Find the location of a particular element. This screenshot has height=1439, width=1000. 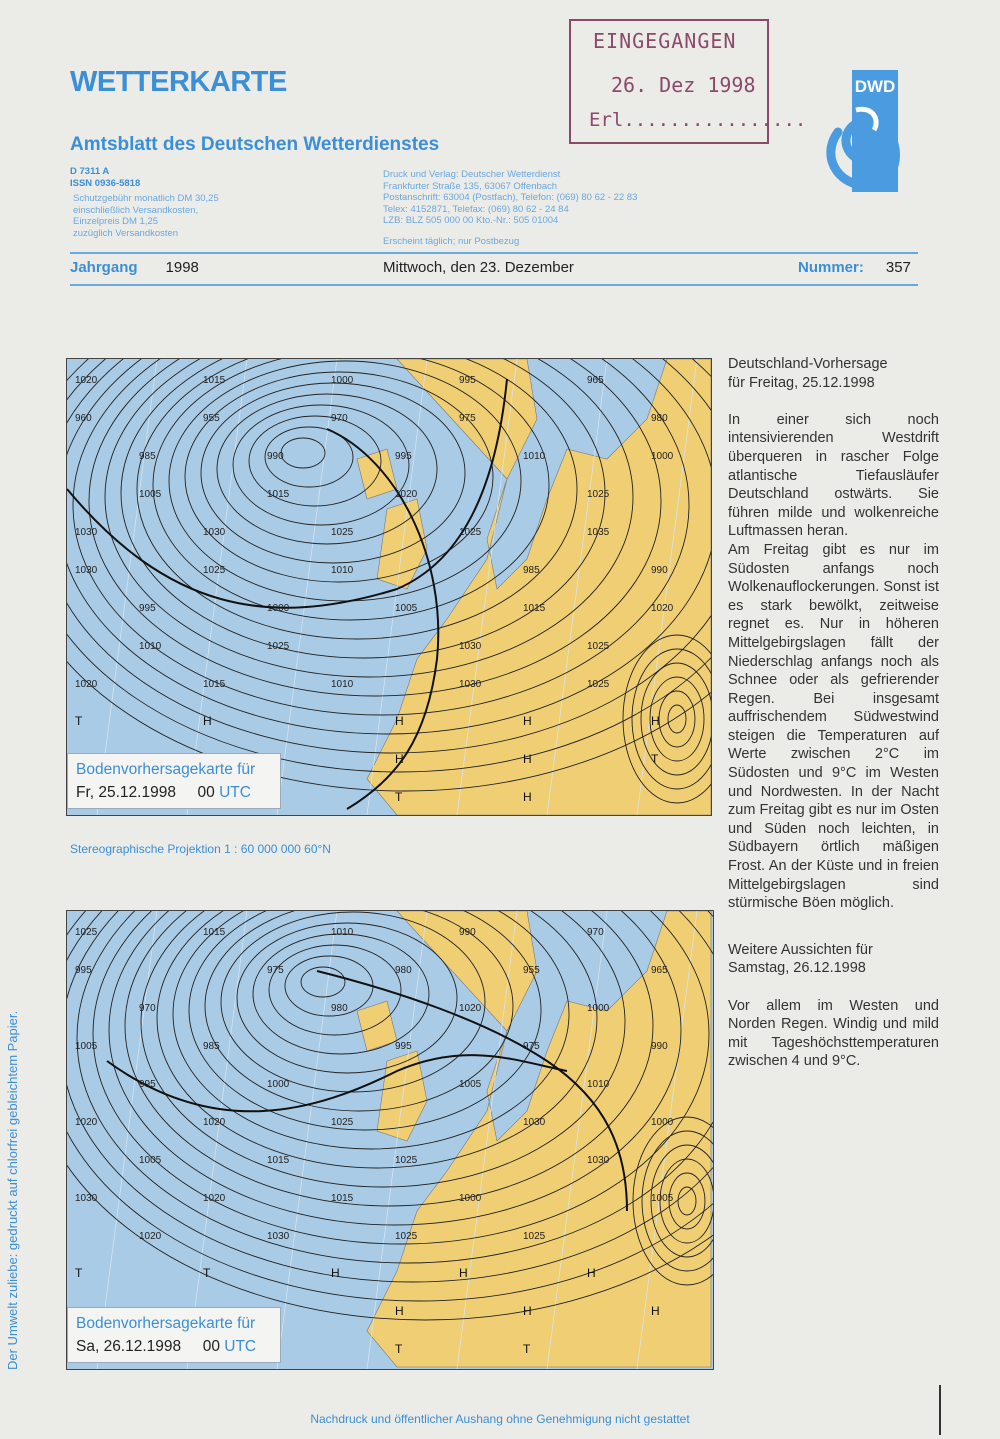

page-title: WETTERKARTE is located at coordinates (178, 82).